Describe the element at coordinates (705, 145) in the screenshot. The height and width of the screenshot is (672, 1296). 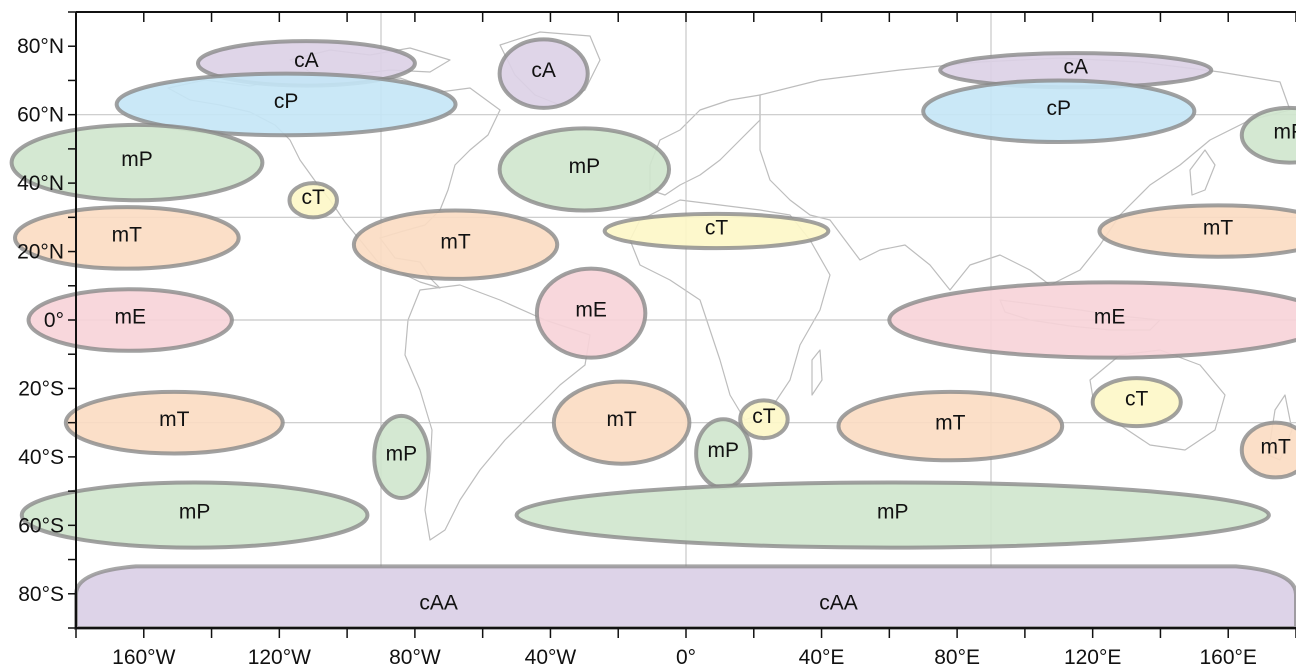
I see `coast-europe` at that location.